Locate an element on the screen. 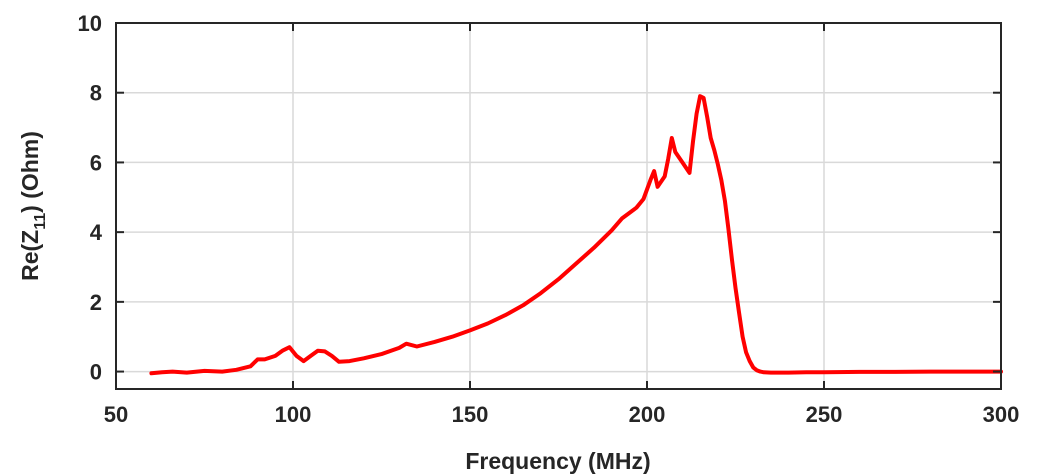  x-axis-label: Frequency (MHz) is located at coordinates (557, 461).